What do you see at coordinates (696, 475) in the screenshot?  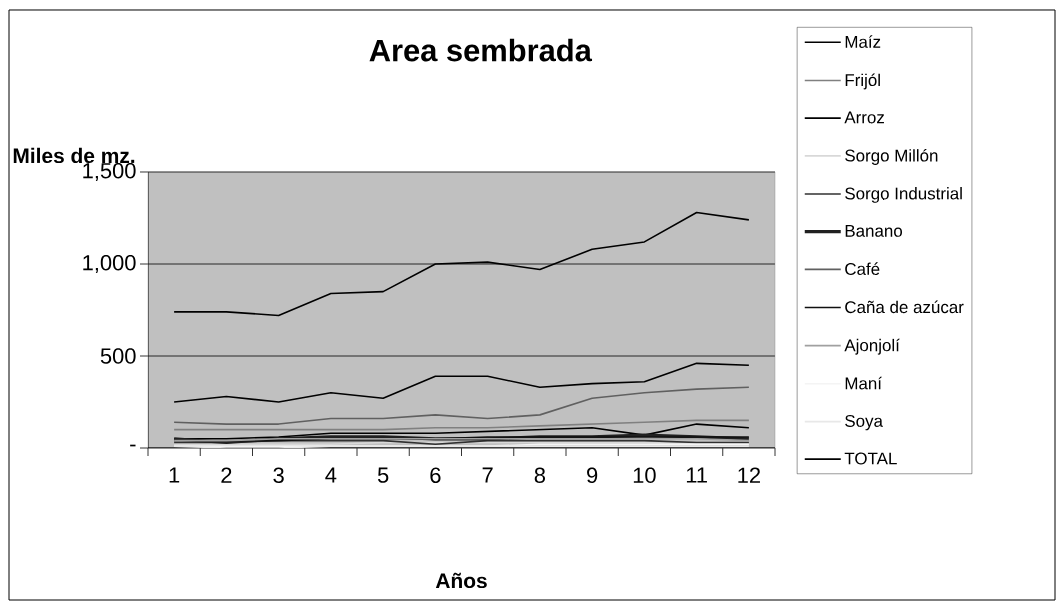 I see `x-tick-label: 11` at bounding box center [696, 475].